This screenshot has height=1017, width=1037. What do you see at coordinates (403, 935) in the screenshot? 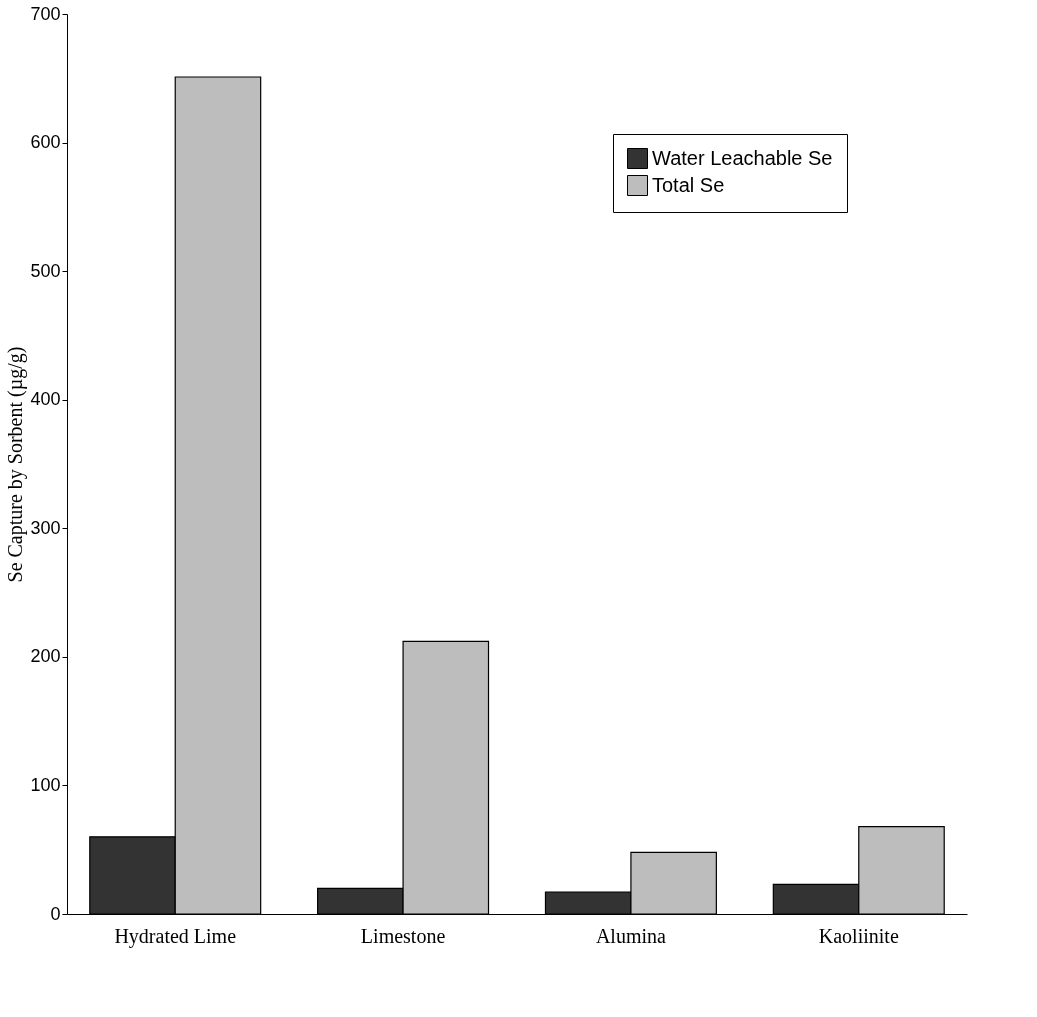
I see `x-tick-label: Limestone` at bounding box center [403, 935].